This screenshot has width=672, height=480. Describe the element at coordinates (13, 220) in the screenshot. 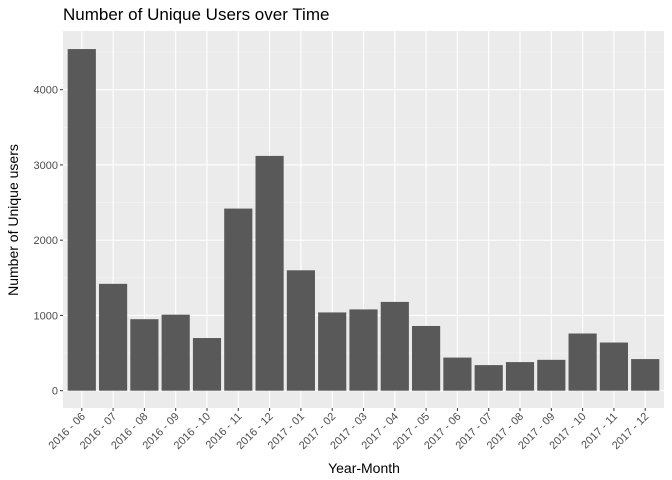

I see `y-axis-title: Number of Unique users` at that location.